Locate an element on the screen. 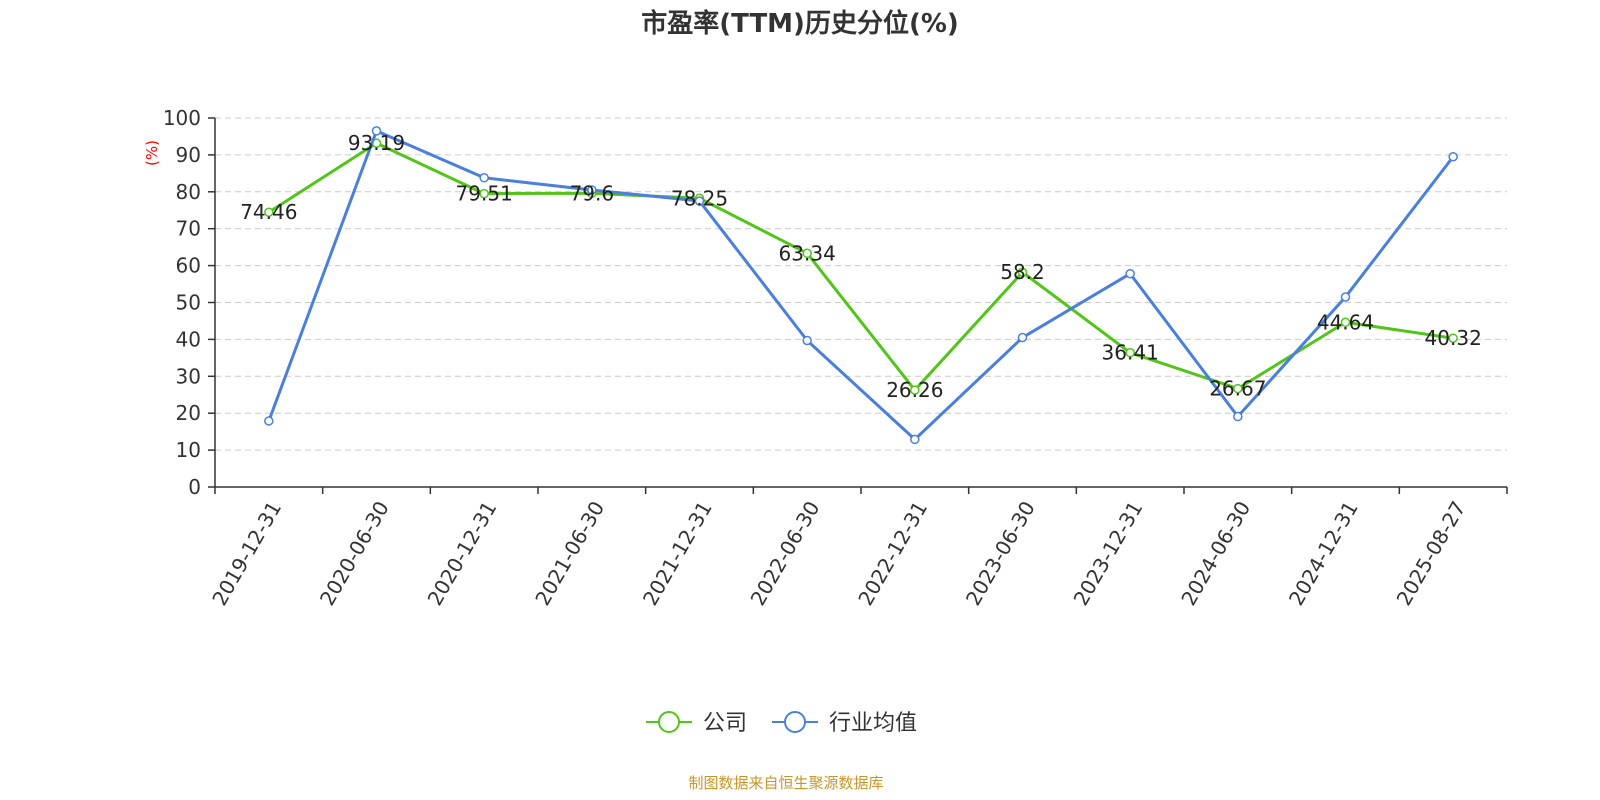 This screenshot has width=1600, height=800. data-label: 74.46 is located at coordinates (268, 212).